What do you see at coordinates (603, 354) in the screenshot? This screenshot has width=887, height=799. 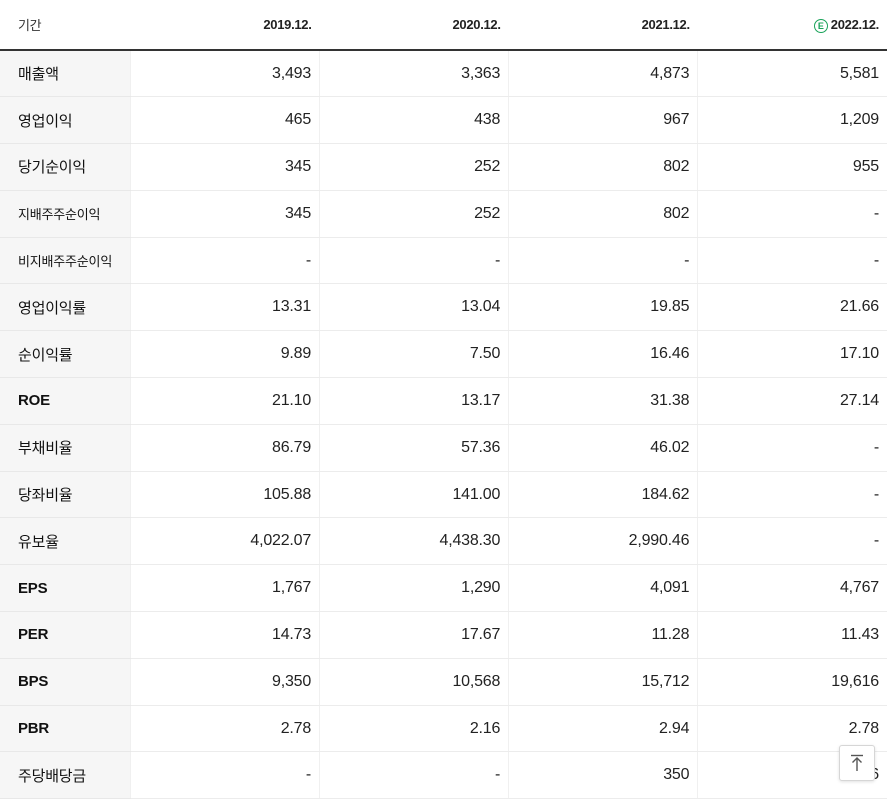 I see `table-cell: 16.46` at bounding box center [603, 354].